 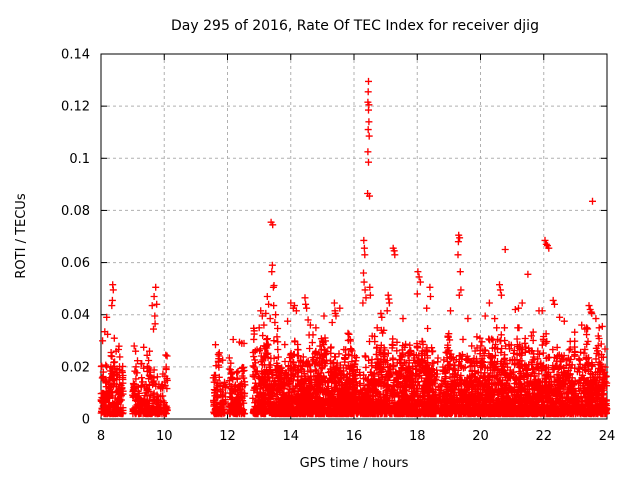 What do you see at coordinates (164, 436) in the screenshot?
I see `x-tick-label: 10` at bounding box center [164, 436].